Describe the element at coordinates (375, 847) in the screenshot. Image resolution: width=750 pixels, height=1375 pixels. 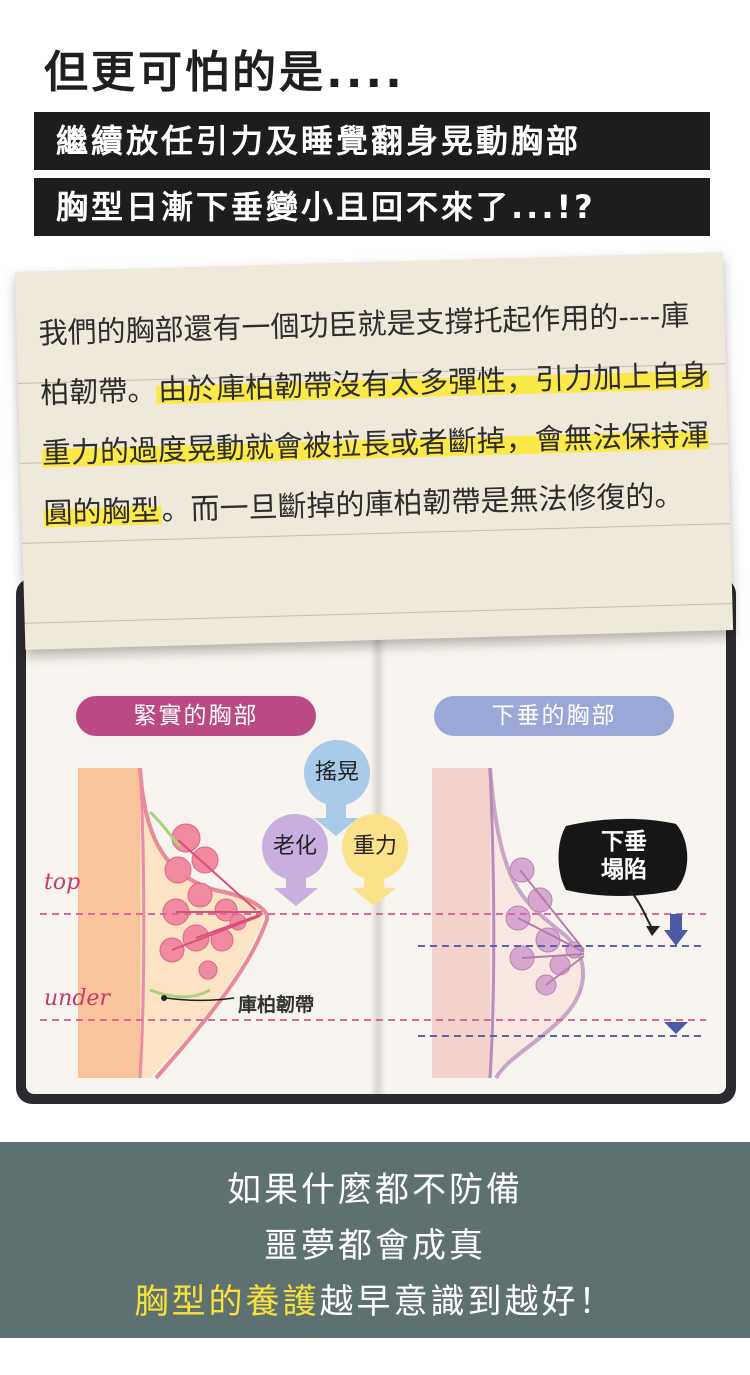
I see `factor-gravity-bubble: 重力` at that location.